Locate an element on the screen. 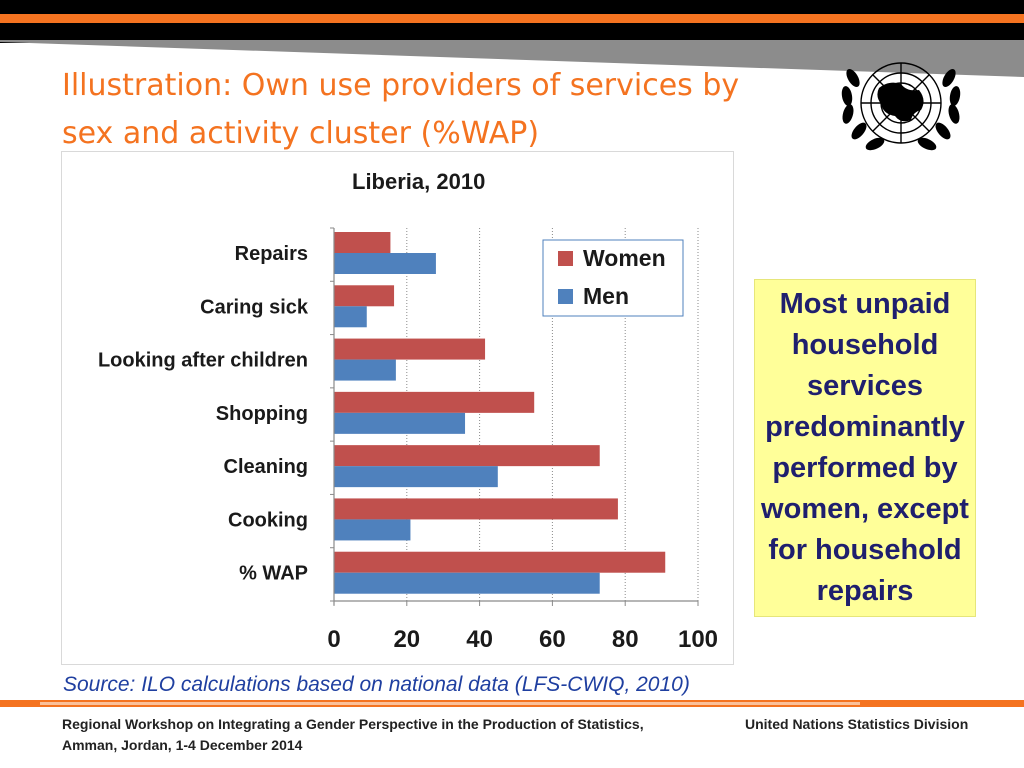  category-label: Caring sick is located at coordinates (254, 307).